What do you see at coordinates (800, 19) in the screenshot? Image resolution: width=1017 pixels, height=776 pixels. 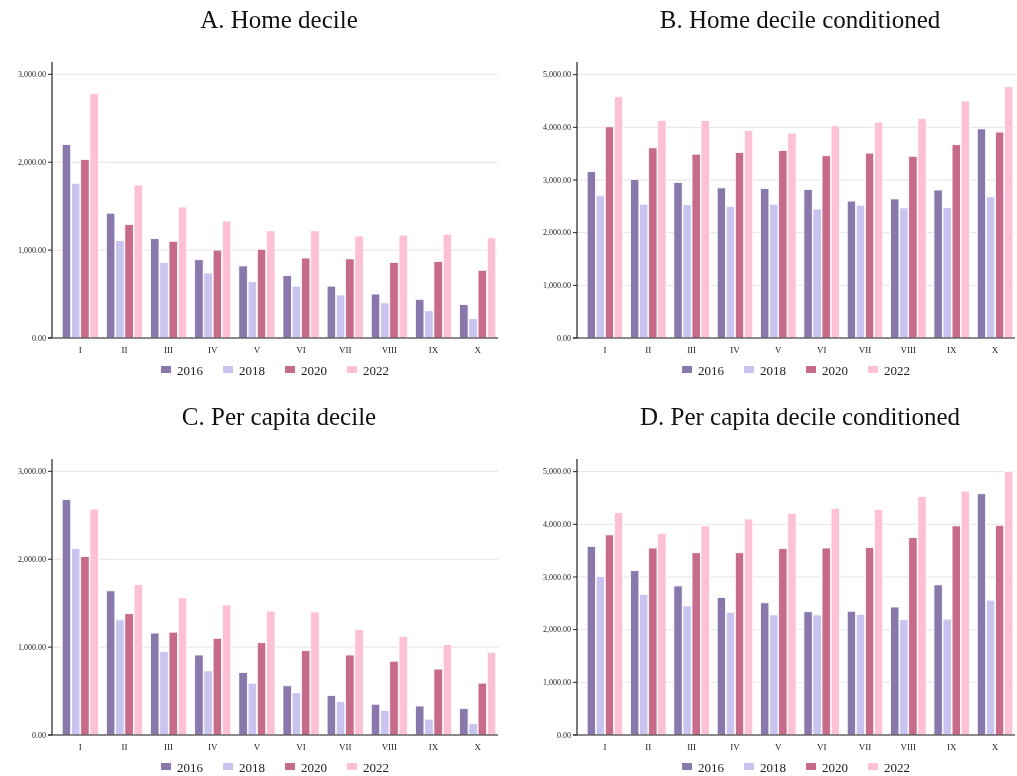 I see `chart-title: B. Home decile conditioned` at bounding box center [800, 19].